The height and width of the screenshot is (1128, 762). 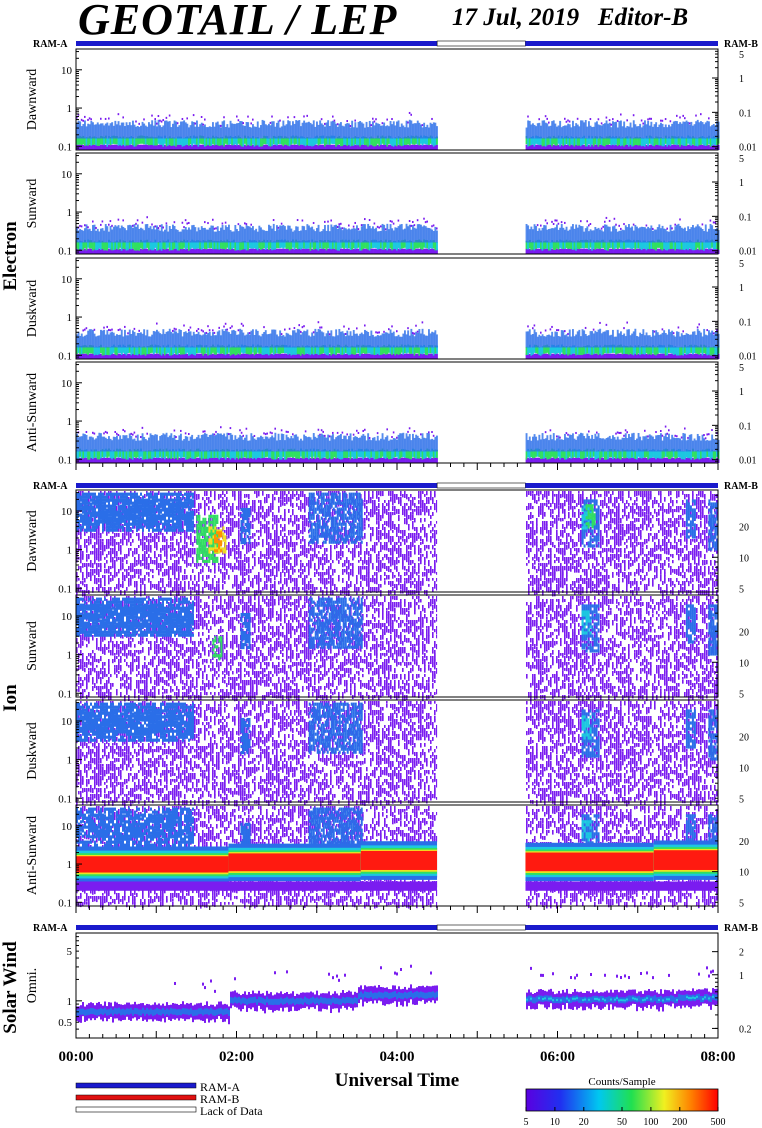 I want to click on x-tick-label: 02:00, so click(x=236, y=1057).